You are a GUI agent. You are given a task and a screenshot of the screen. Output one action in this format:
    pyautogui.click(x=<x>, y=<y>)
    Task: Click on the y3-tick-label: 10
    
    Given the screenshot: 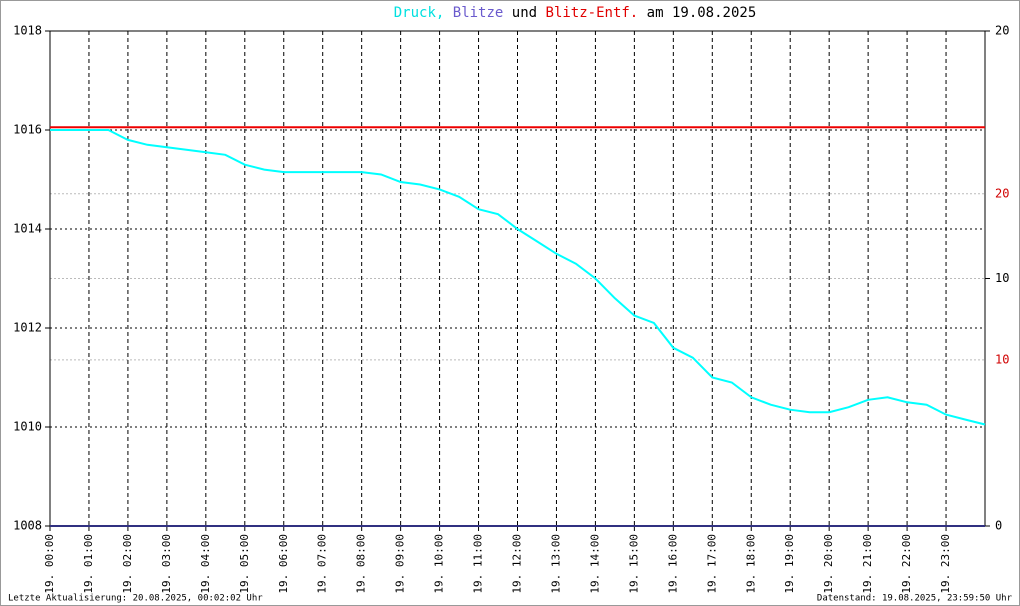 What is the action you would take?
    pyautogui.click(x=1002, y=359)
    